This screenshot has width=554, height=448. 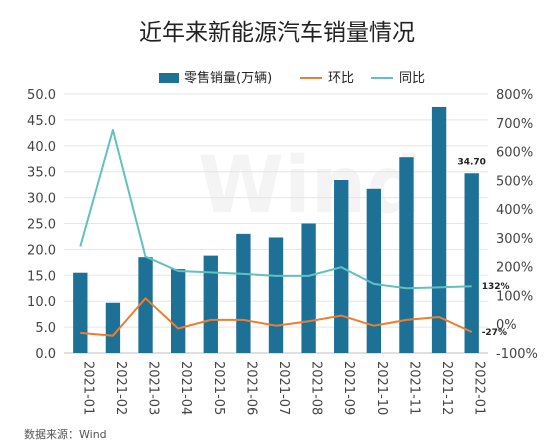 What do you see at coordinates (413, 388) in the screenshot?
I see `x-tick: 2021-11` at bounding box center [413, 388].